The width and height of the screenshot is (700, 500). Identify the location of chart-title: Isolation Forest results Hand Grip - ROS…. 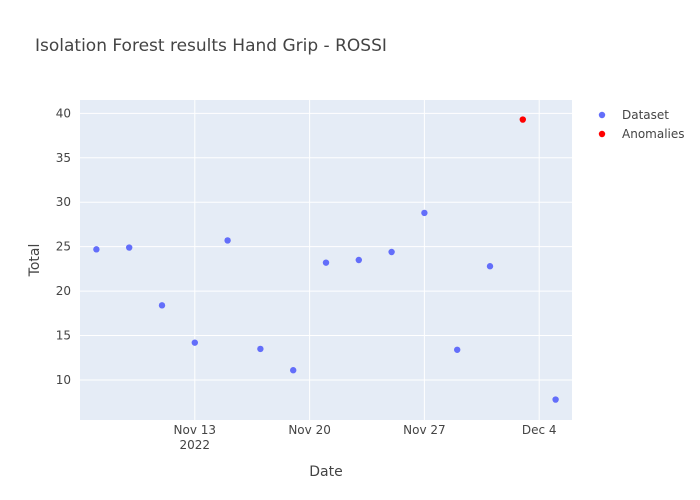
(211, 46).